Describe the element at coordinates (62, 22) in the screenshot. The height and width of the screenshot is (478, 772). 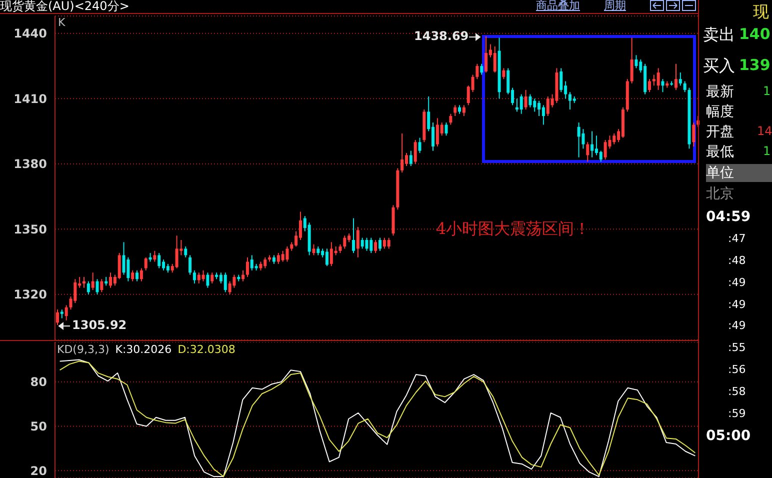
I see `annotation: K` at that location.